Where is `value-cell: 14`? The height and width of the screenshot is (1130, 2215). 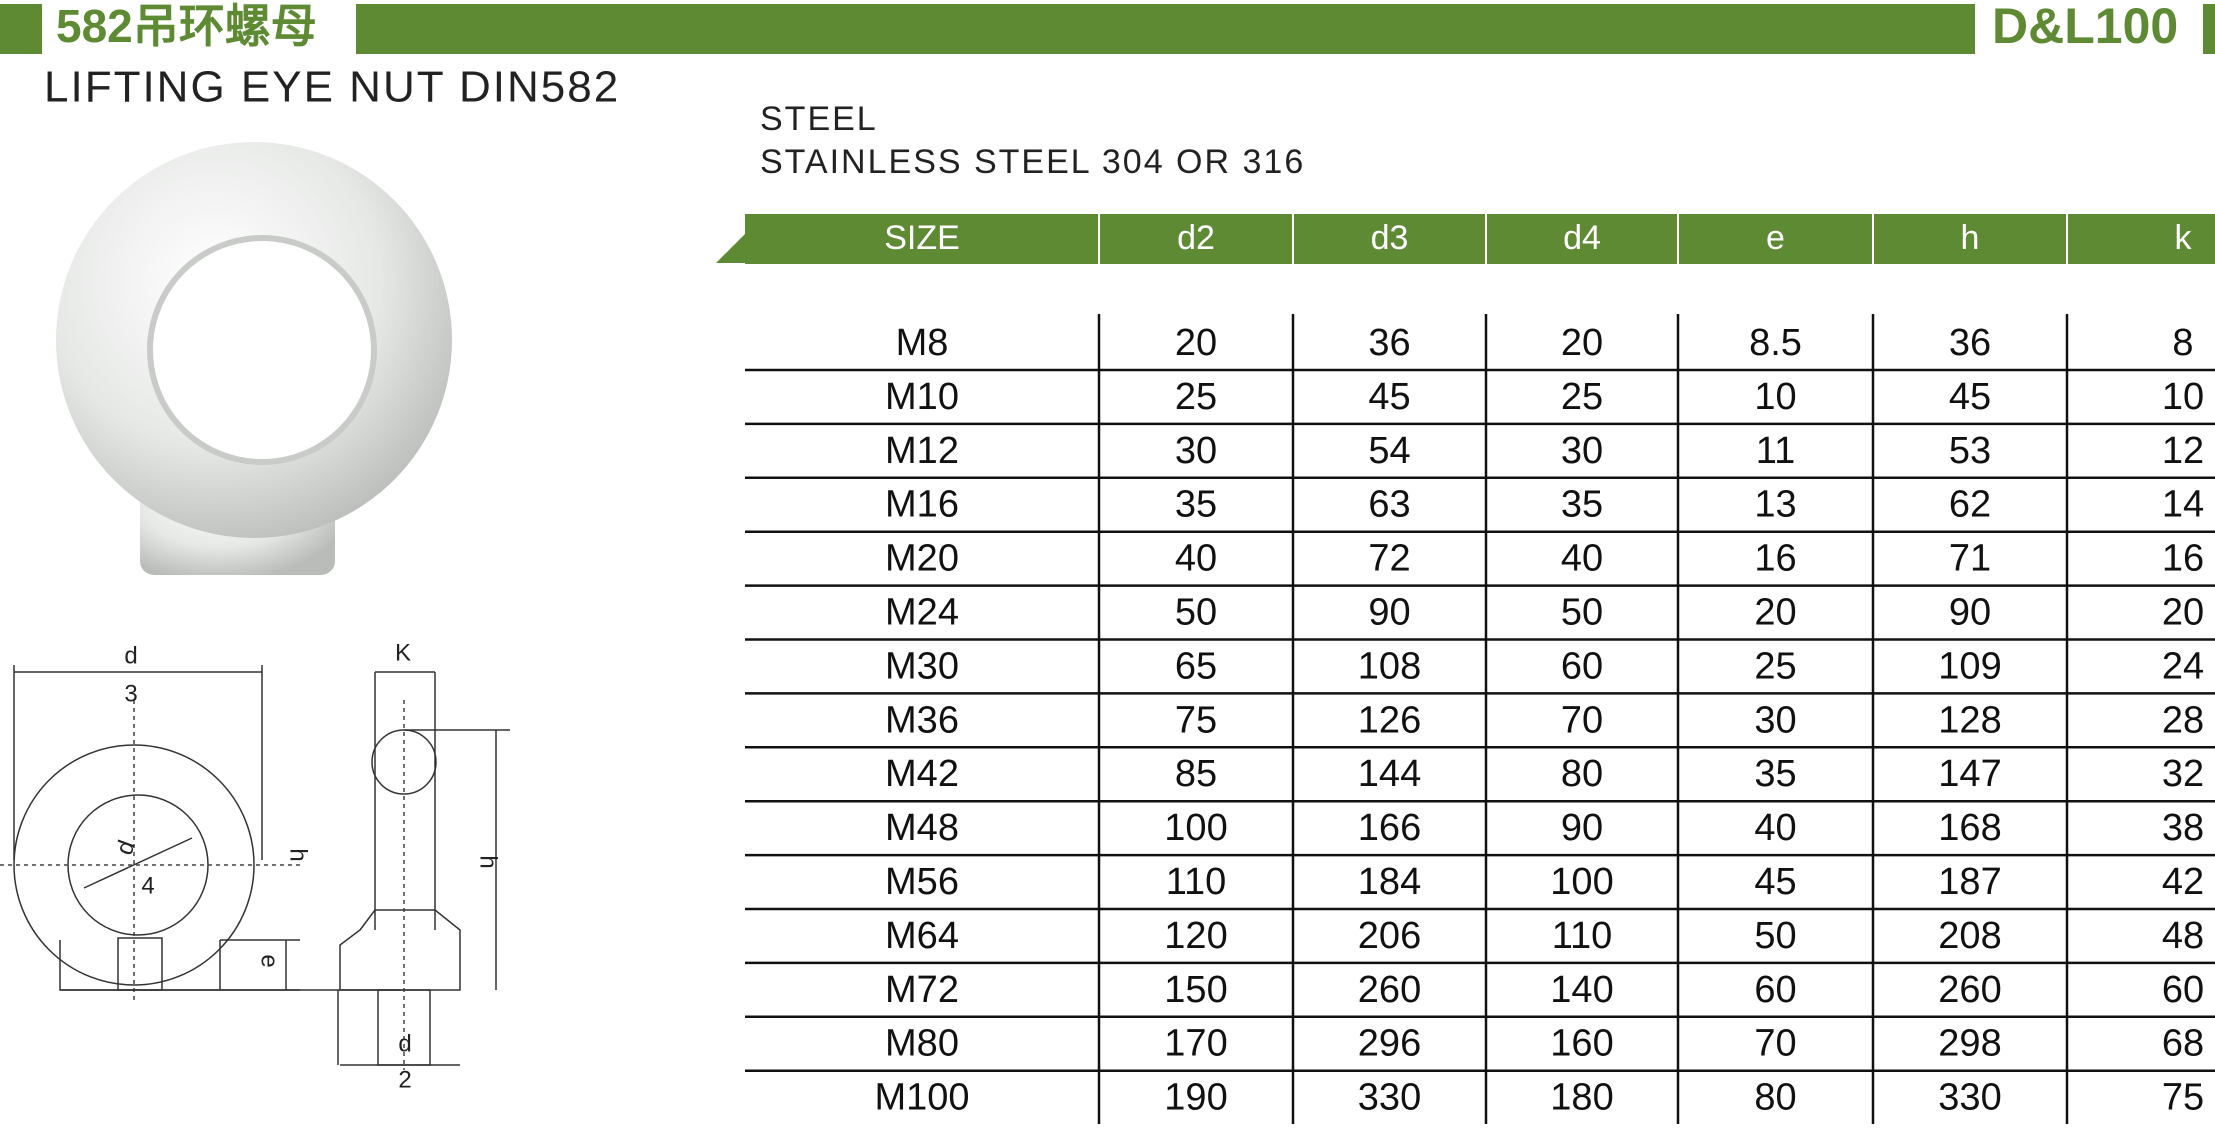
value-cell: 14 is located at coordinates (2183, 505).